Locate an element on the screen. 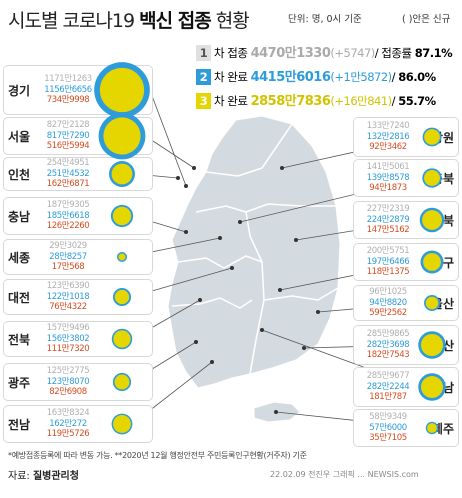 Image resolution: width=462 pixels, height=498 pixels. region-dose3-value: 126만2260 is located at coordinates (68, 226).